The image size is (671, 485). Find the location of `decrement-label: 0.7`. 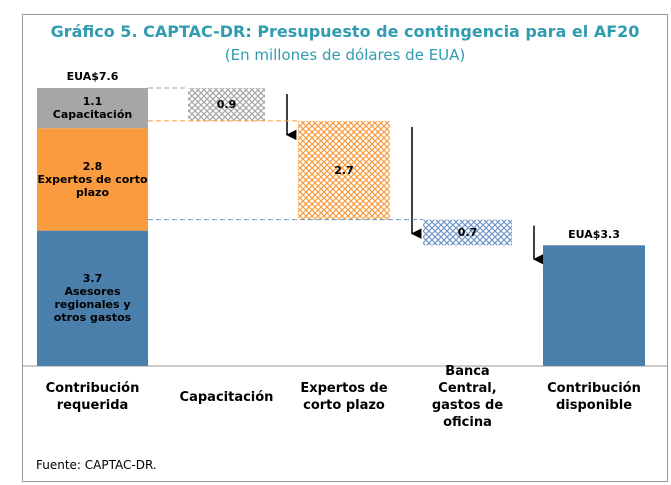

decrement-label: 0.7 is located at coordinates (467, 233).